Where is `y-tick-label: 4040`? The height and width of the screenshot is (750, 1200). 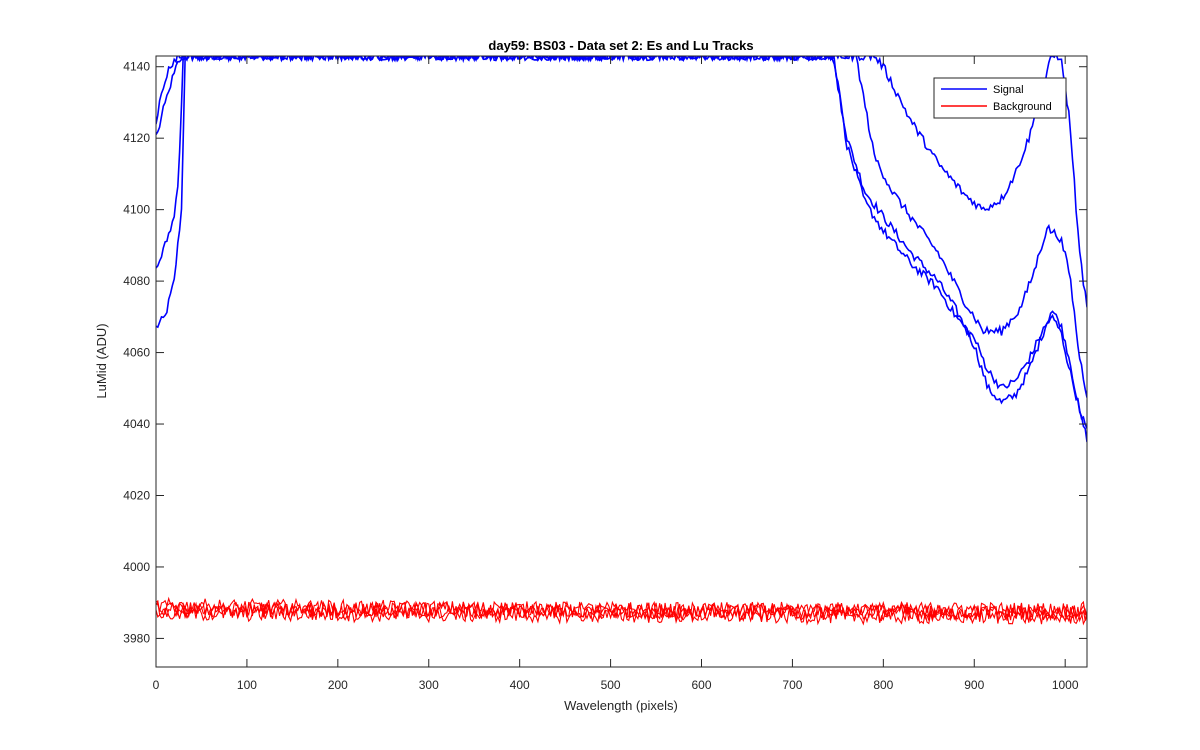 y-tick-label: 4040 is located at coordinates (136, 424).